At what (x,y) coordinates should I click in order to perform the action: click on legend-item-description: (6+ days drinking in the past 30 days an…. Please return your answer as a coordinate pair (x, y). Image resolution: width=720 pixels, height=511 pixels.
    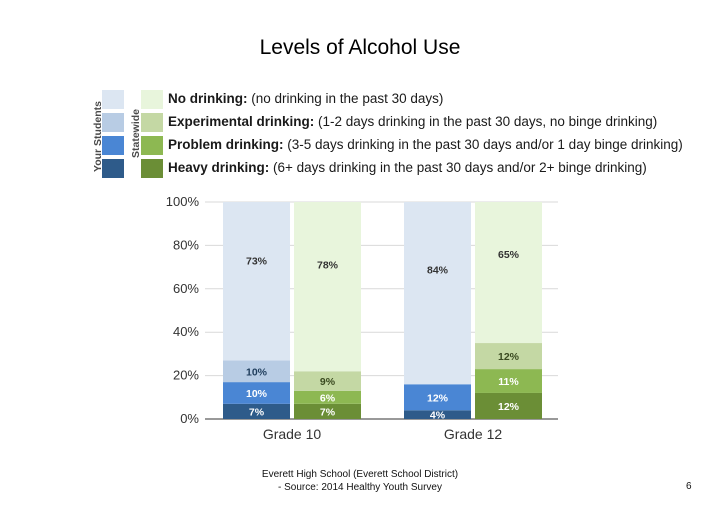
    Looking at the image, I should click on (458, 167).